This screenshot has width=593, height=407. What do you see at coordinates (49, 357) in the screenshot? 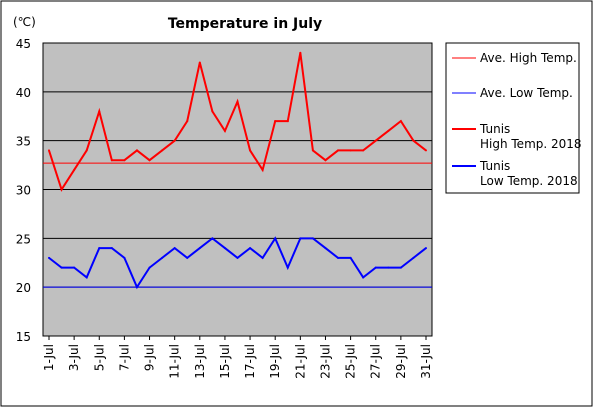
I see `x-tick-label: 1-Jul` at bounding box center [49, 357].